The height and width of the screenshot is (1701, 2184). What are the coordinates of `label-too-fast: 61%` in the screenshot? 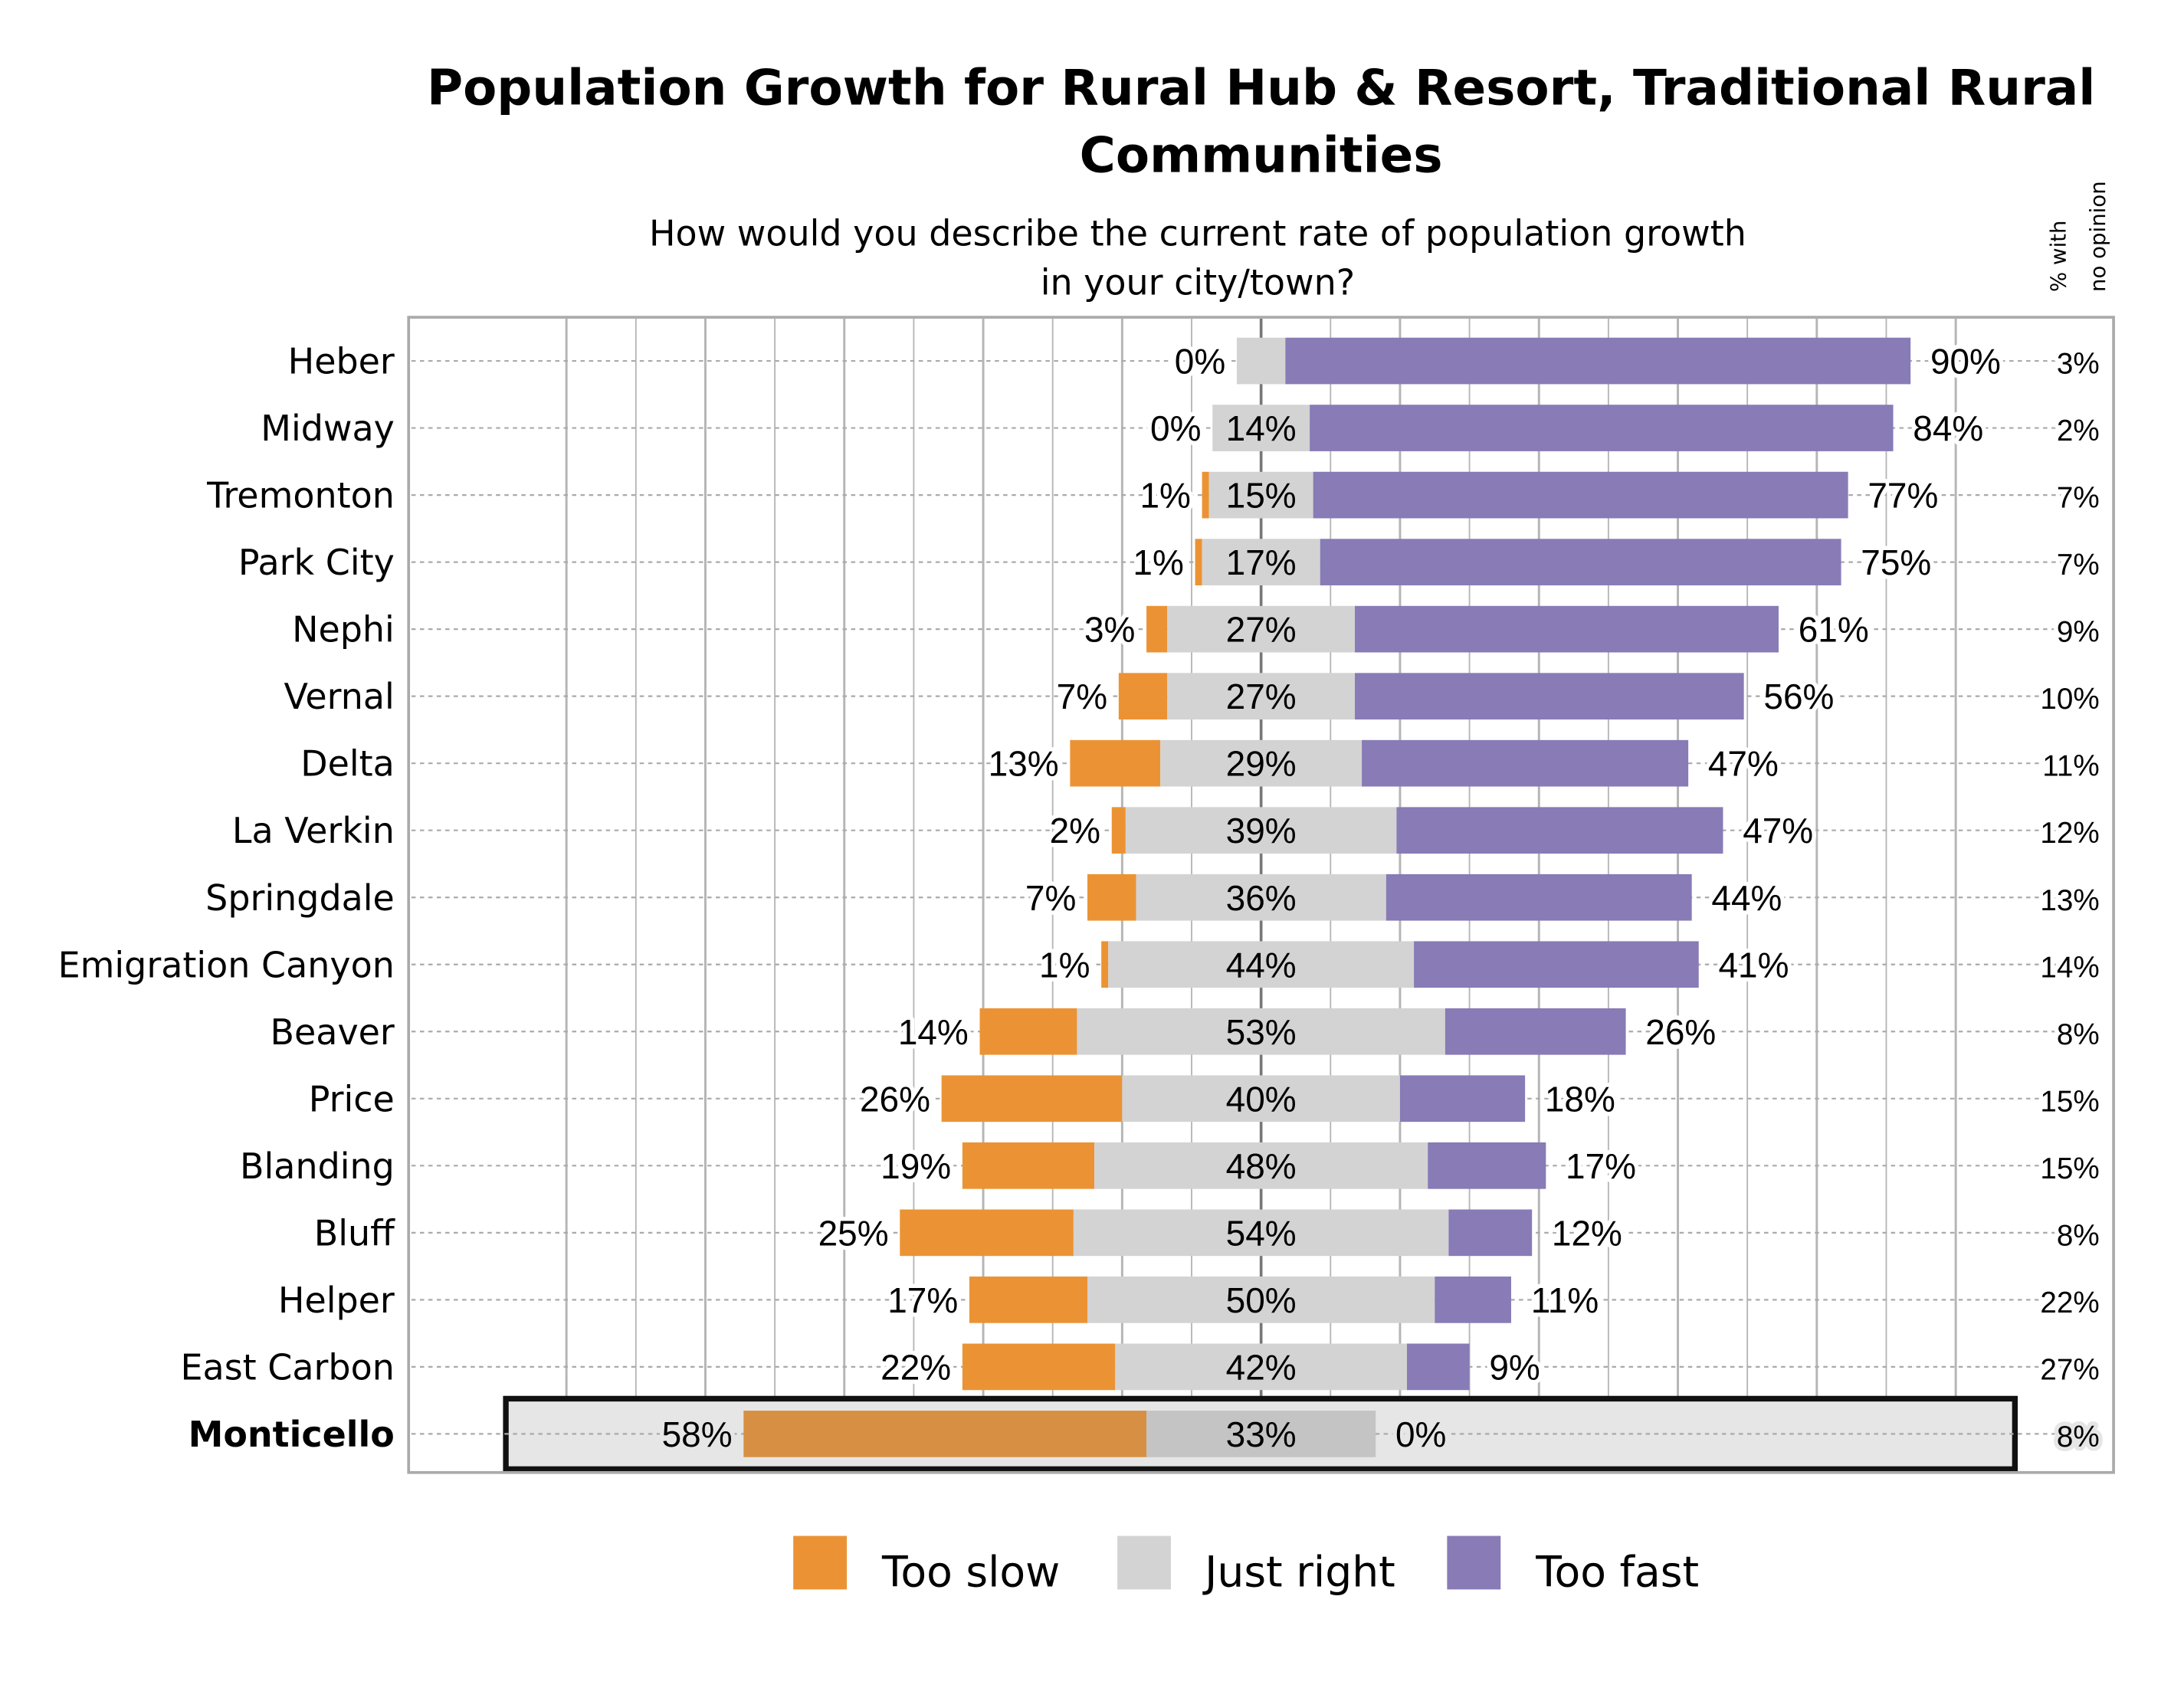 It's located at (1834, 630).